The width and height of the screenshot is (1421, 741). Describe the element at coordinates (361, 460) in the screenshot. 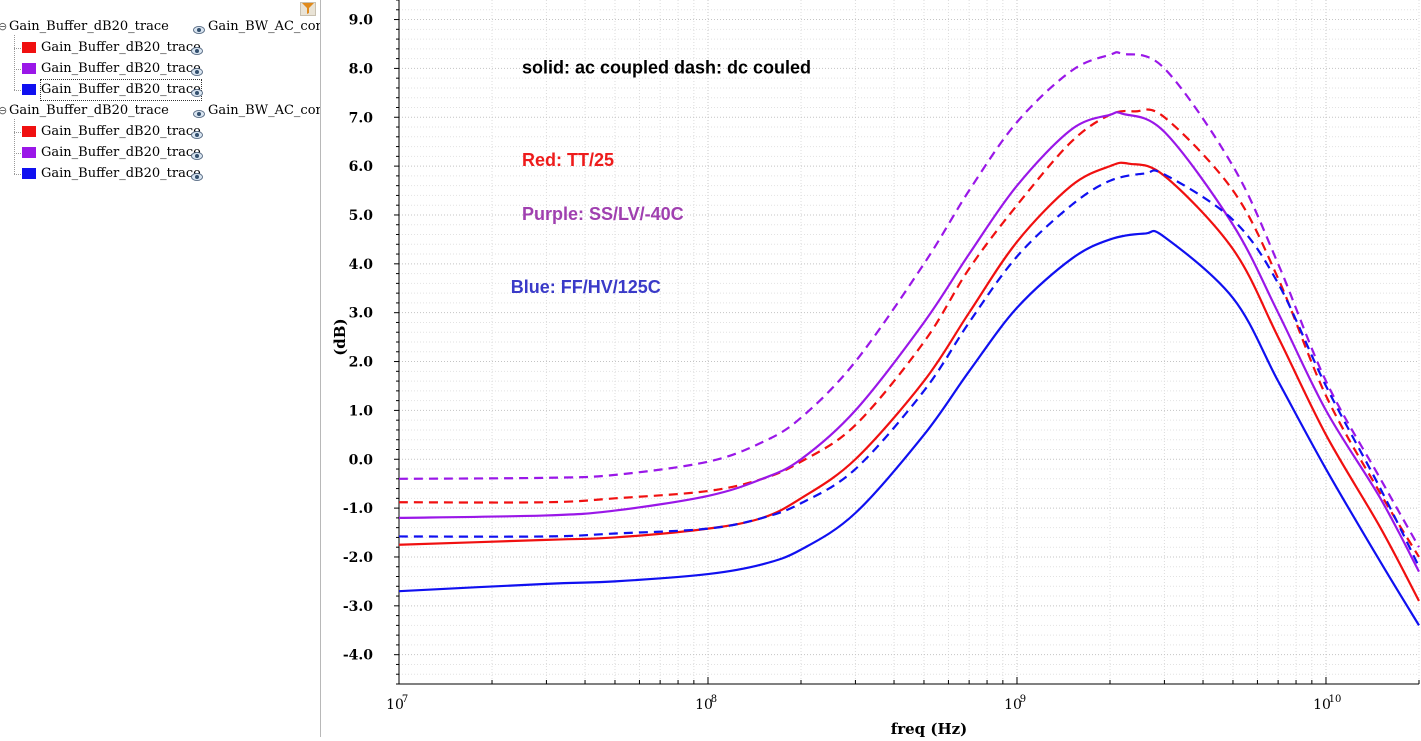

I see `y-tick-label: 0.0` at that location.